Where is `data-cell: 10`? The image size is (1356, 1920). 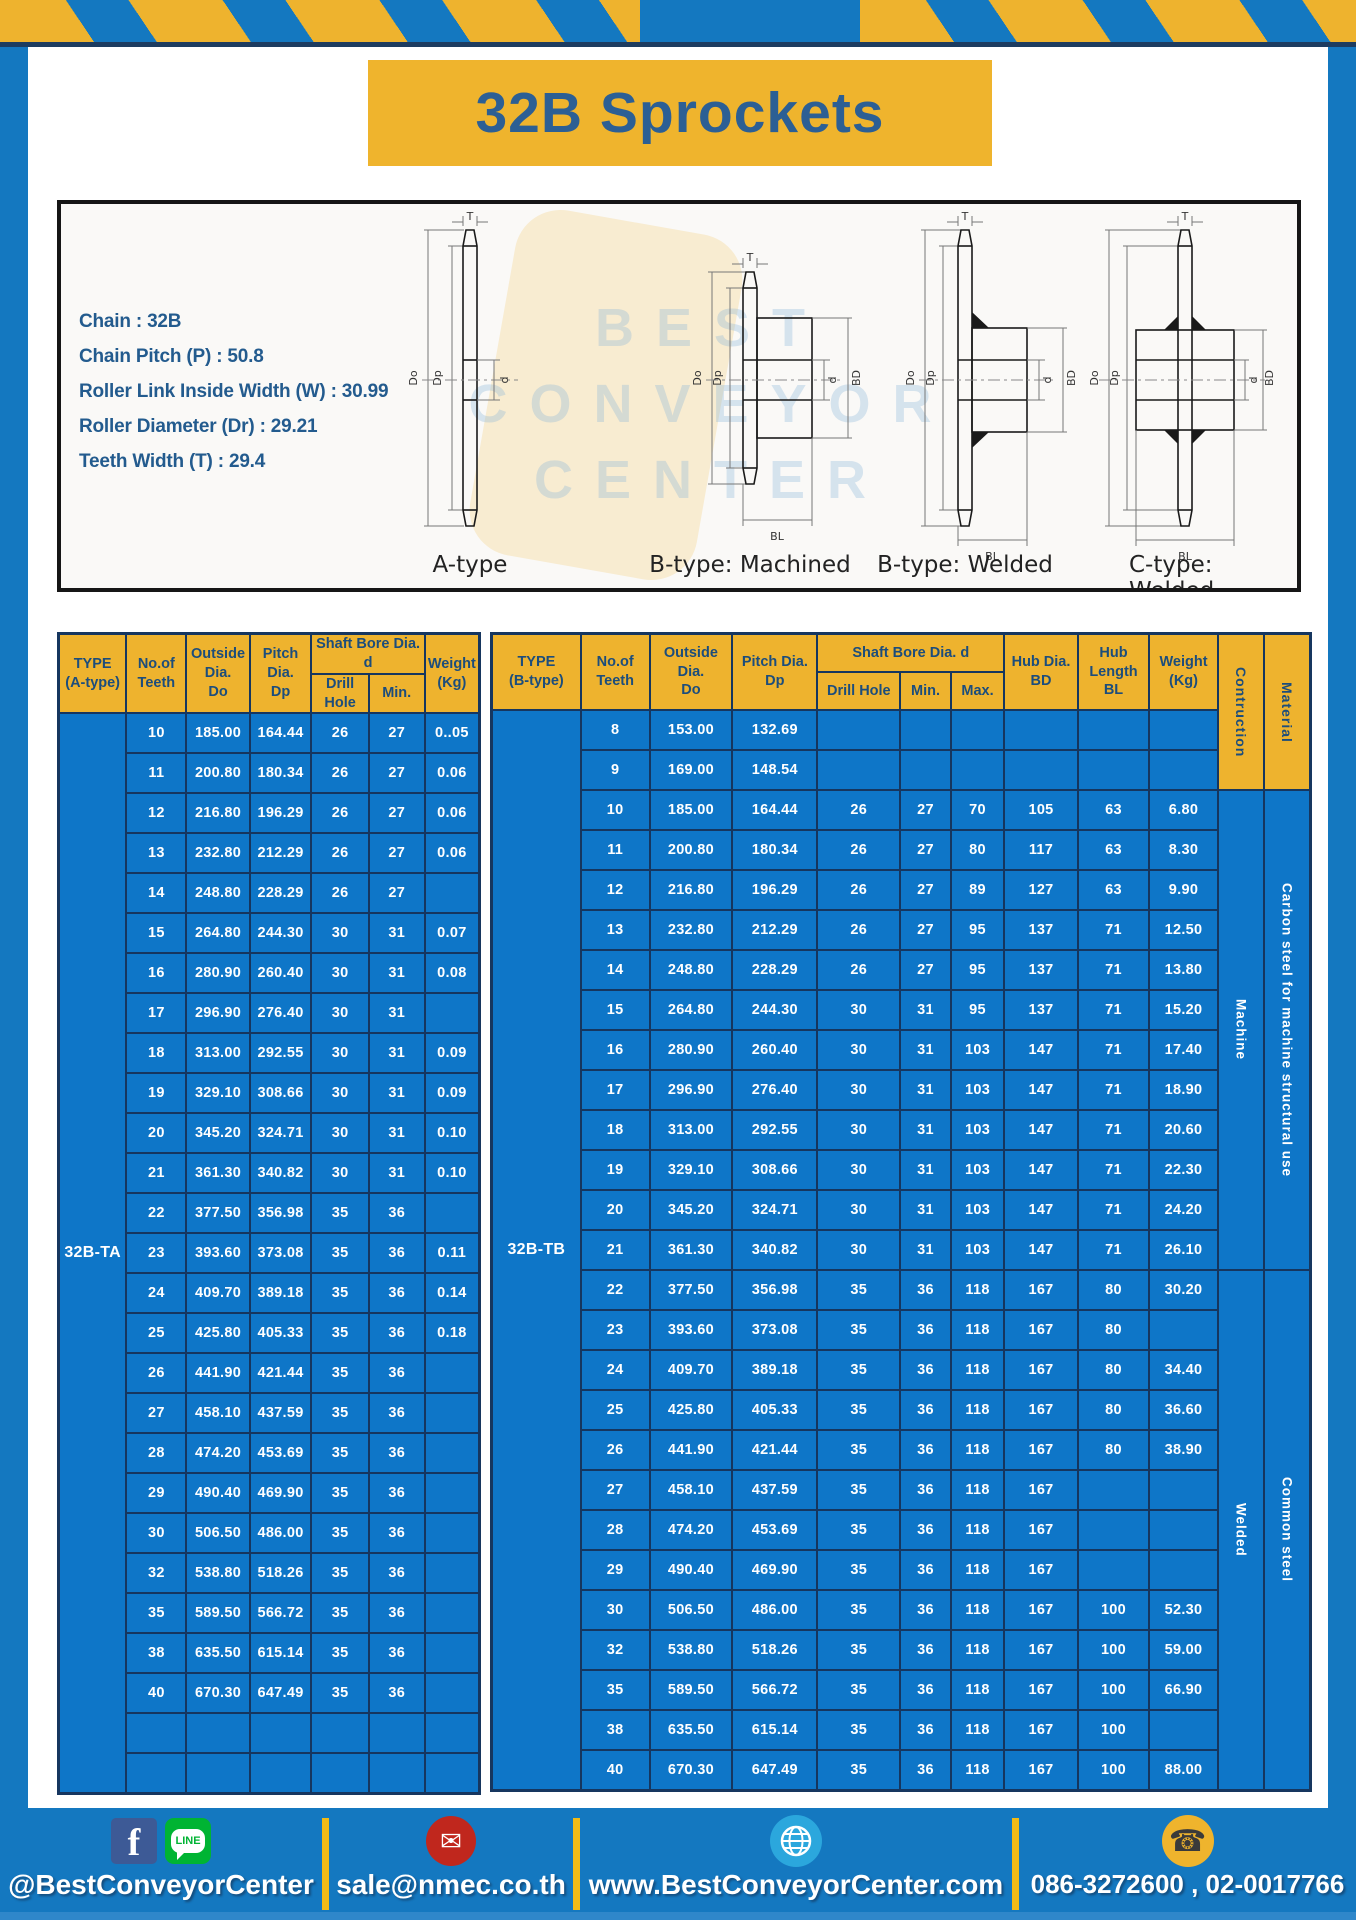 data-cell: 10 is located at coordinates (615, 810).